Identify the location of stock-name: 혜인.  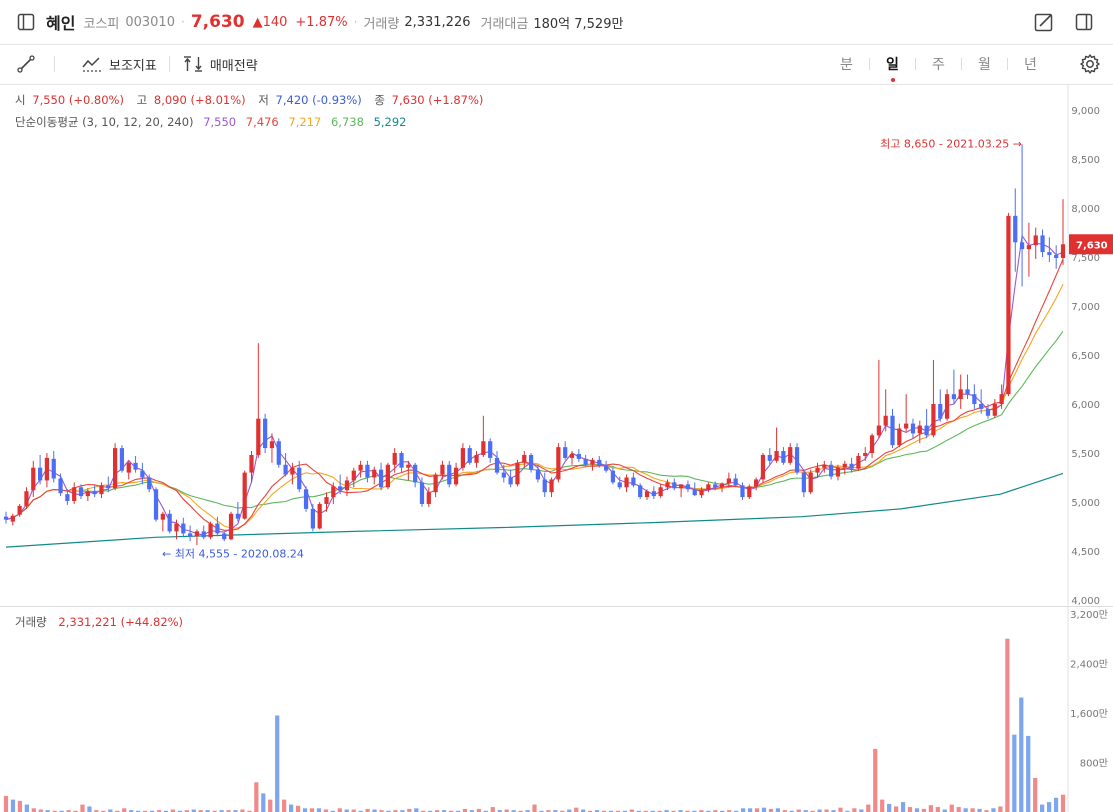
(61, 23).